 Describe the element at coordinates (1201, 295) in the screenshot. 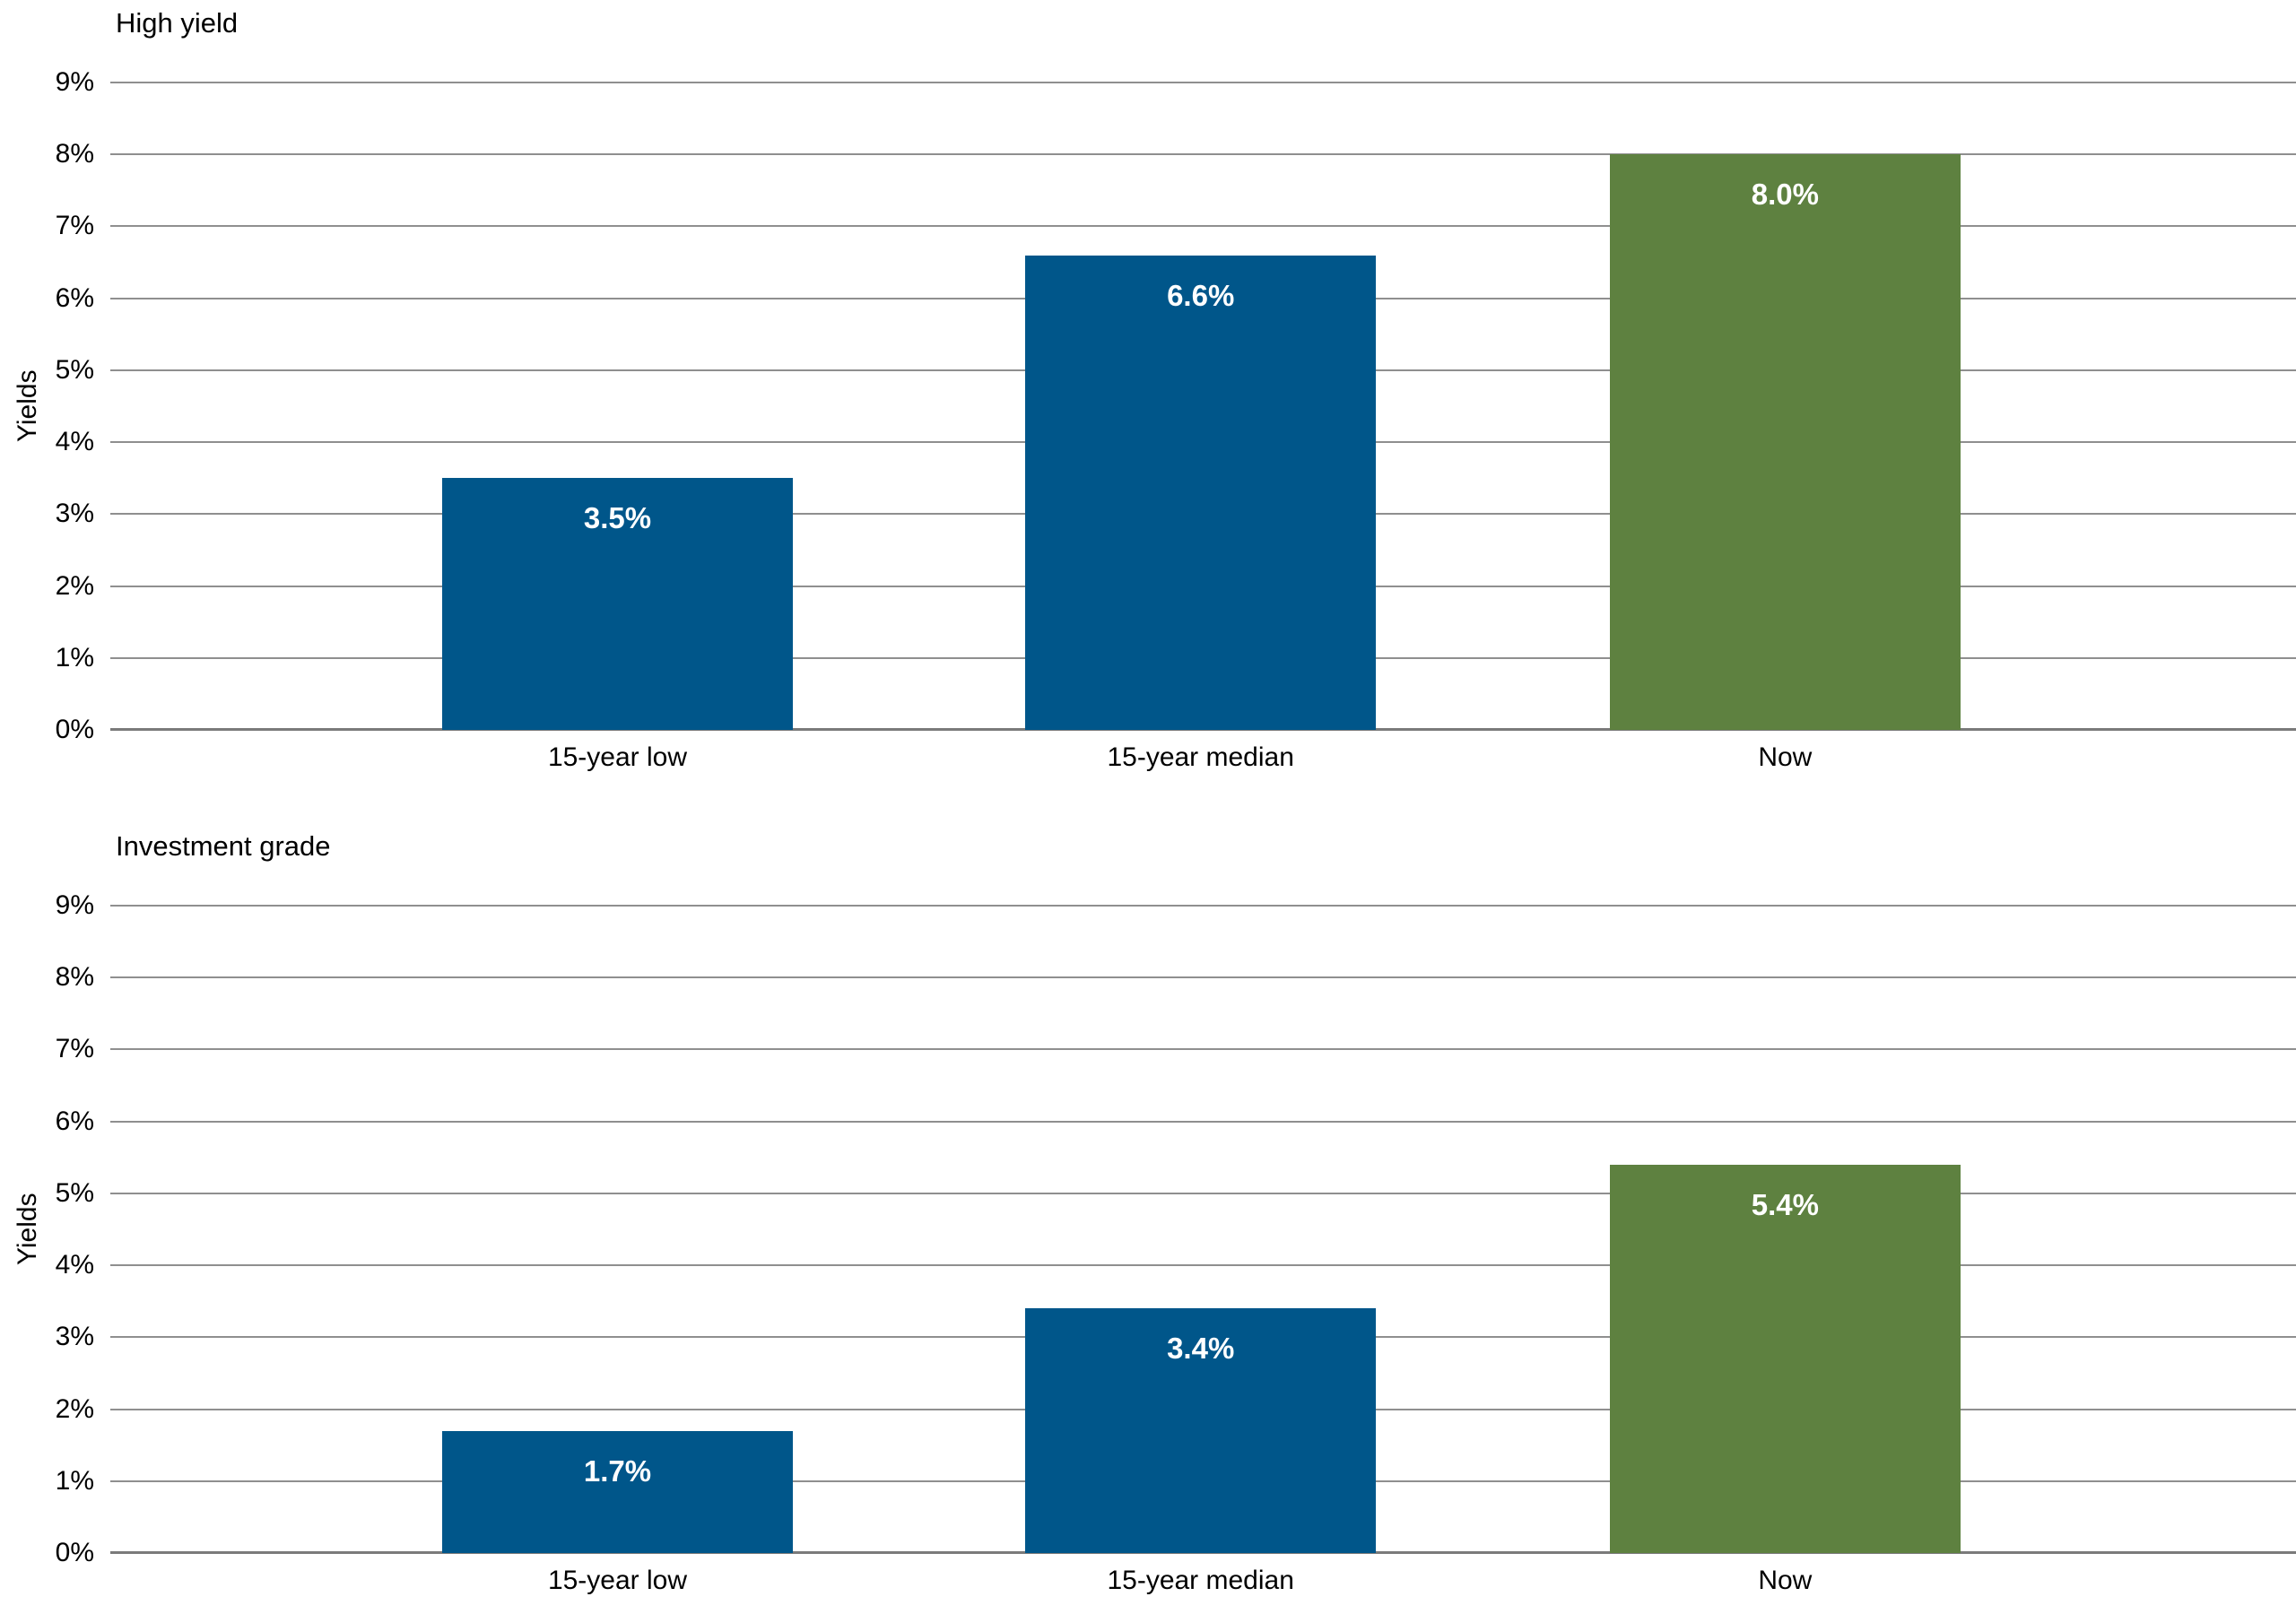

I see `bar-value-label: 6.6%` at that location.